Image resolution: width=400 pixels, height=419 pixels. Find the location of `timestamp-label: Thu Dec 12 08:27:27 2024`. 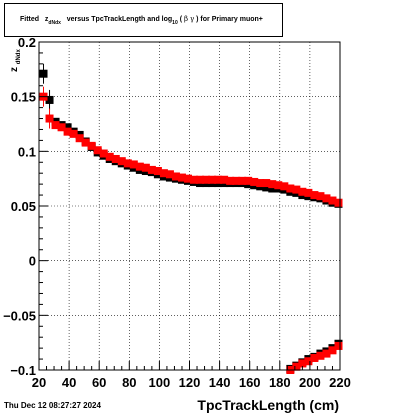

timestamp-label: Thu Dec 12 08:27:27 2024 is located at coordinates (52, 405).